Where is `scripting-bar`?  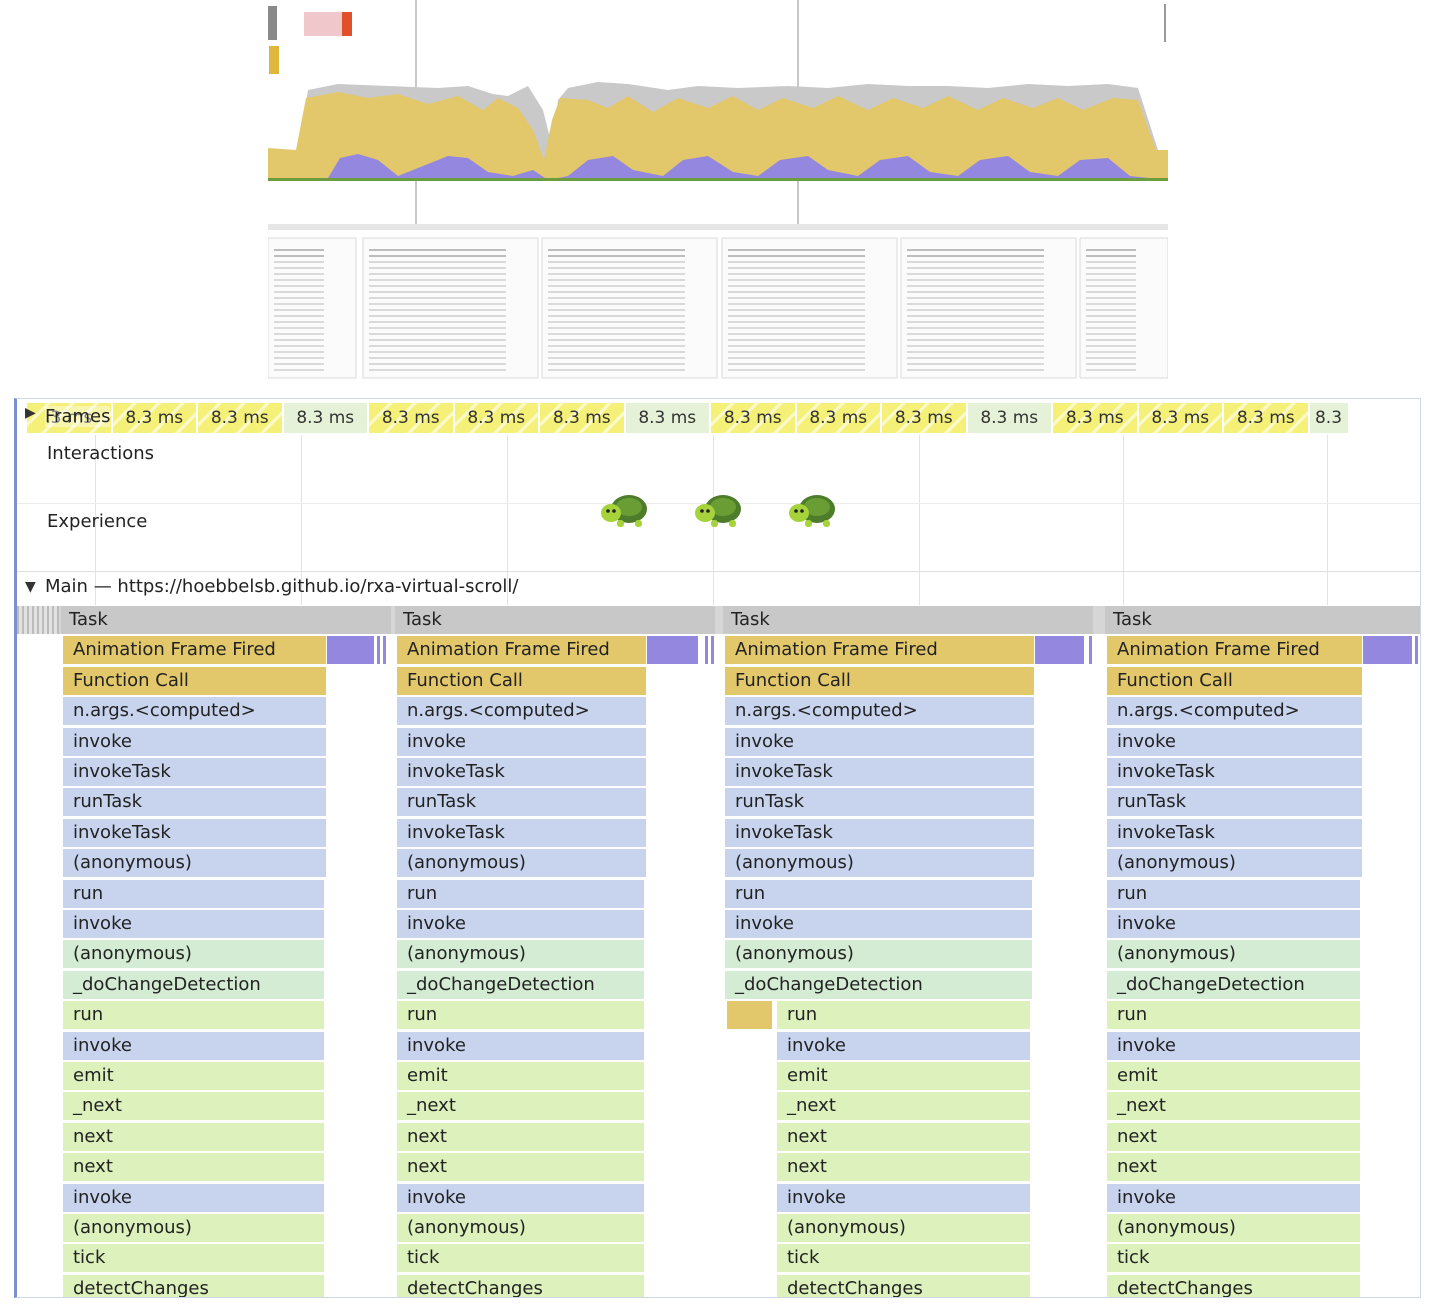
scripting-bar is located at coordinates (750, 1015).